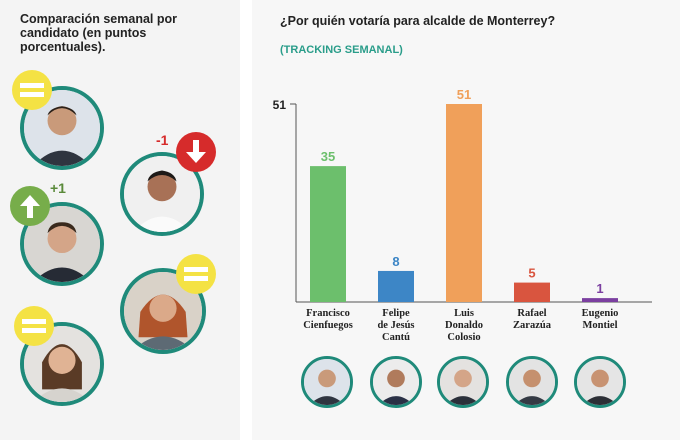  What do you see at coordinates (328, 156) in the screenshot?
I see `data-label: 35` at bounding box center [328, 156].